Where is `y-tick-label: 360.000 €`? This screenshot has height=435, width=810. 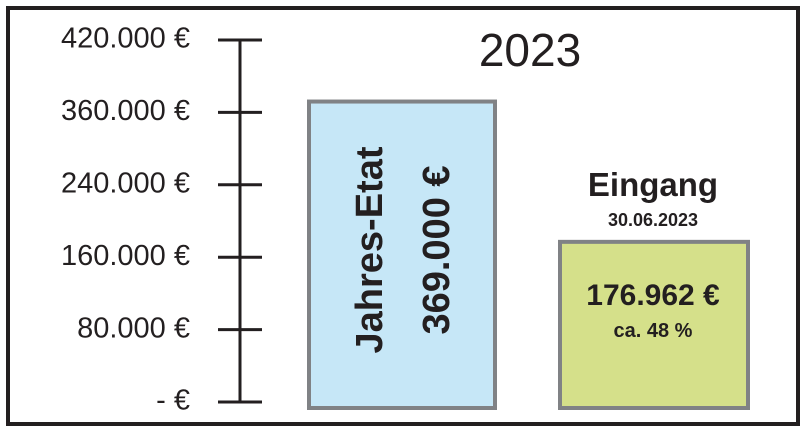 y-tick-label: 360.000 € is located at coordinates (125, 111).